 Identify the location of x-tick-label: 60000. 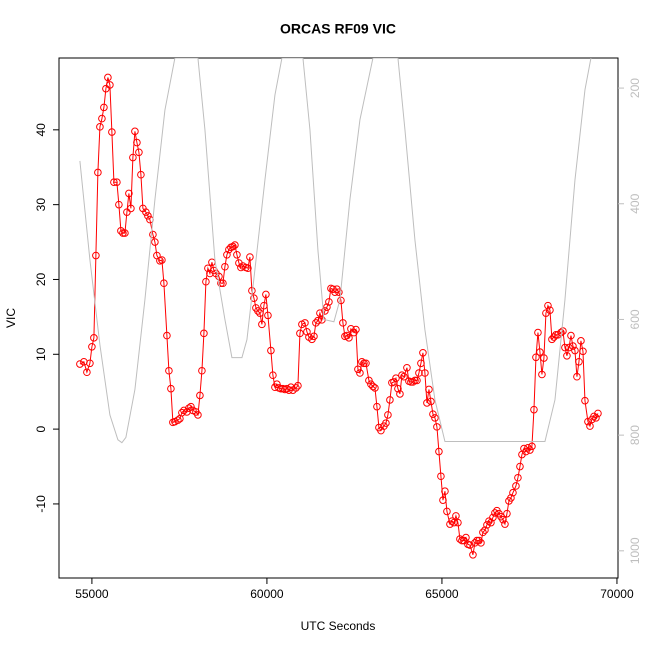
(267, 594).